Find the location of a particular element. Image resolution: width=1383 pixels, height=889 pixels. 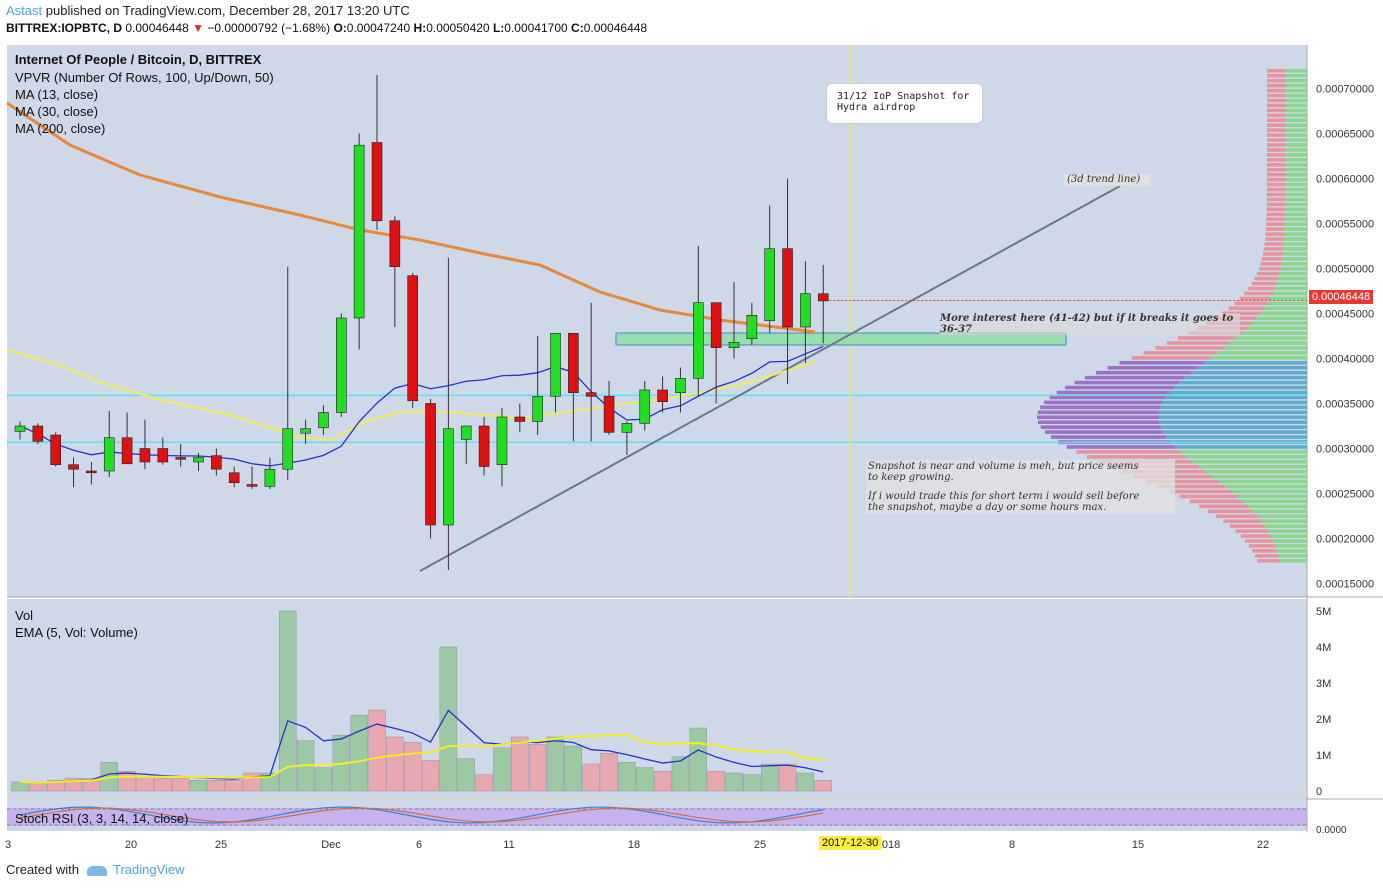

author-link: Astast is located at coordinates (24, 10).